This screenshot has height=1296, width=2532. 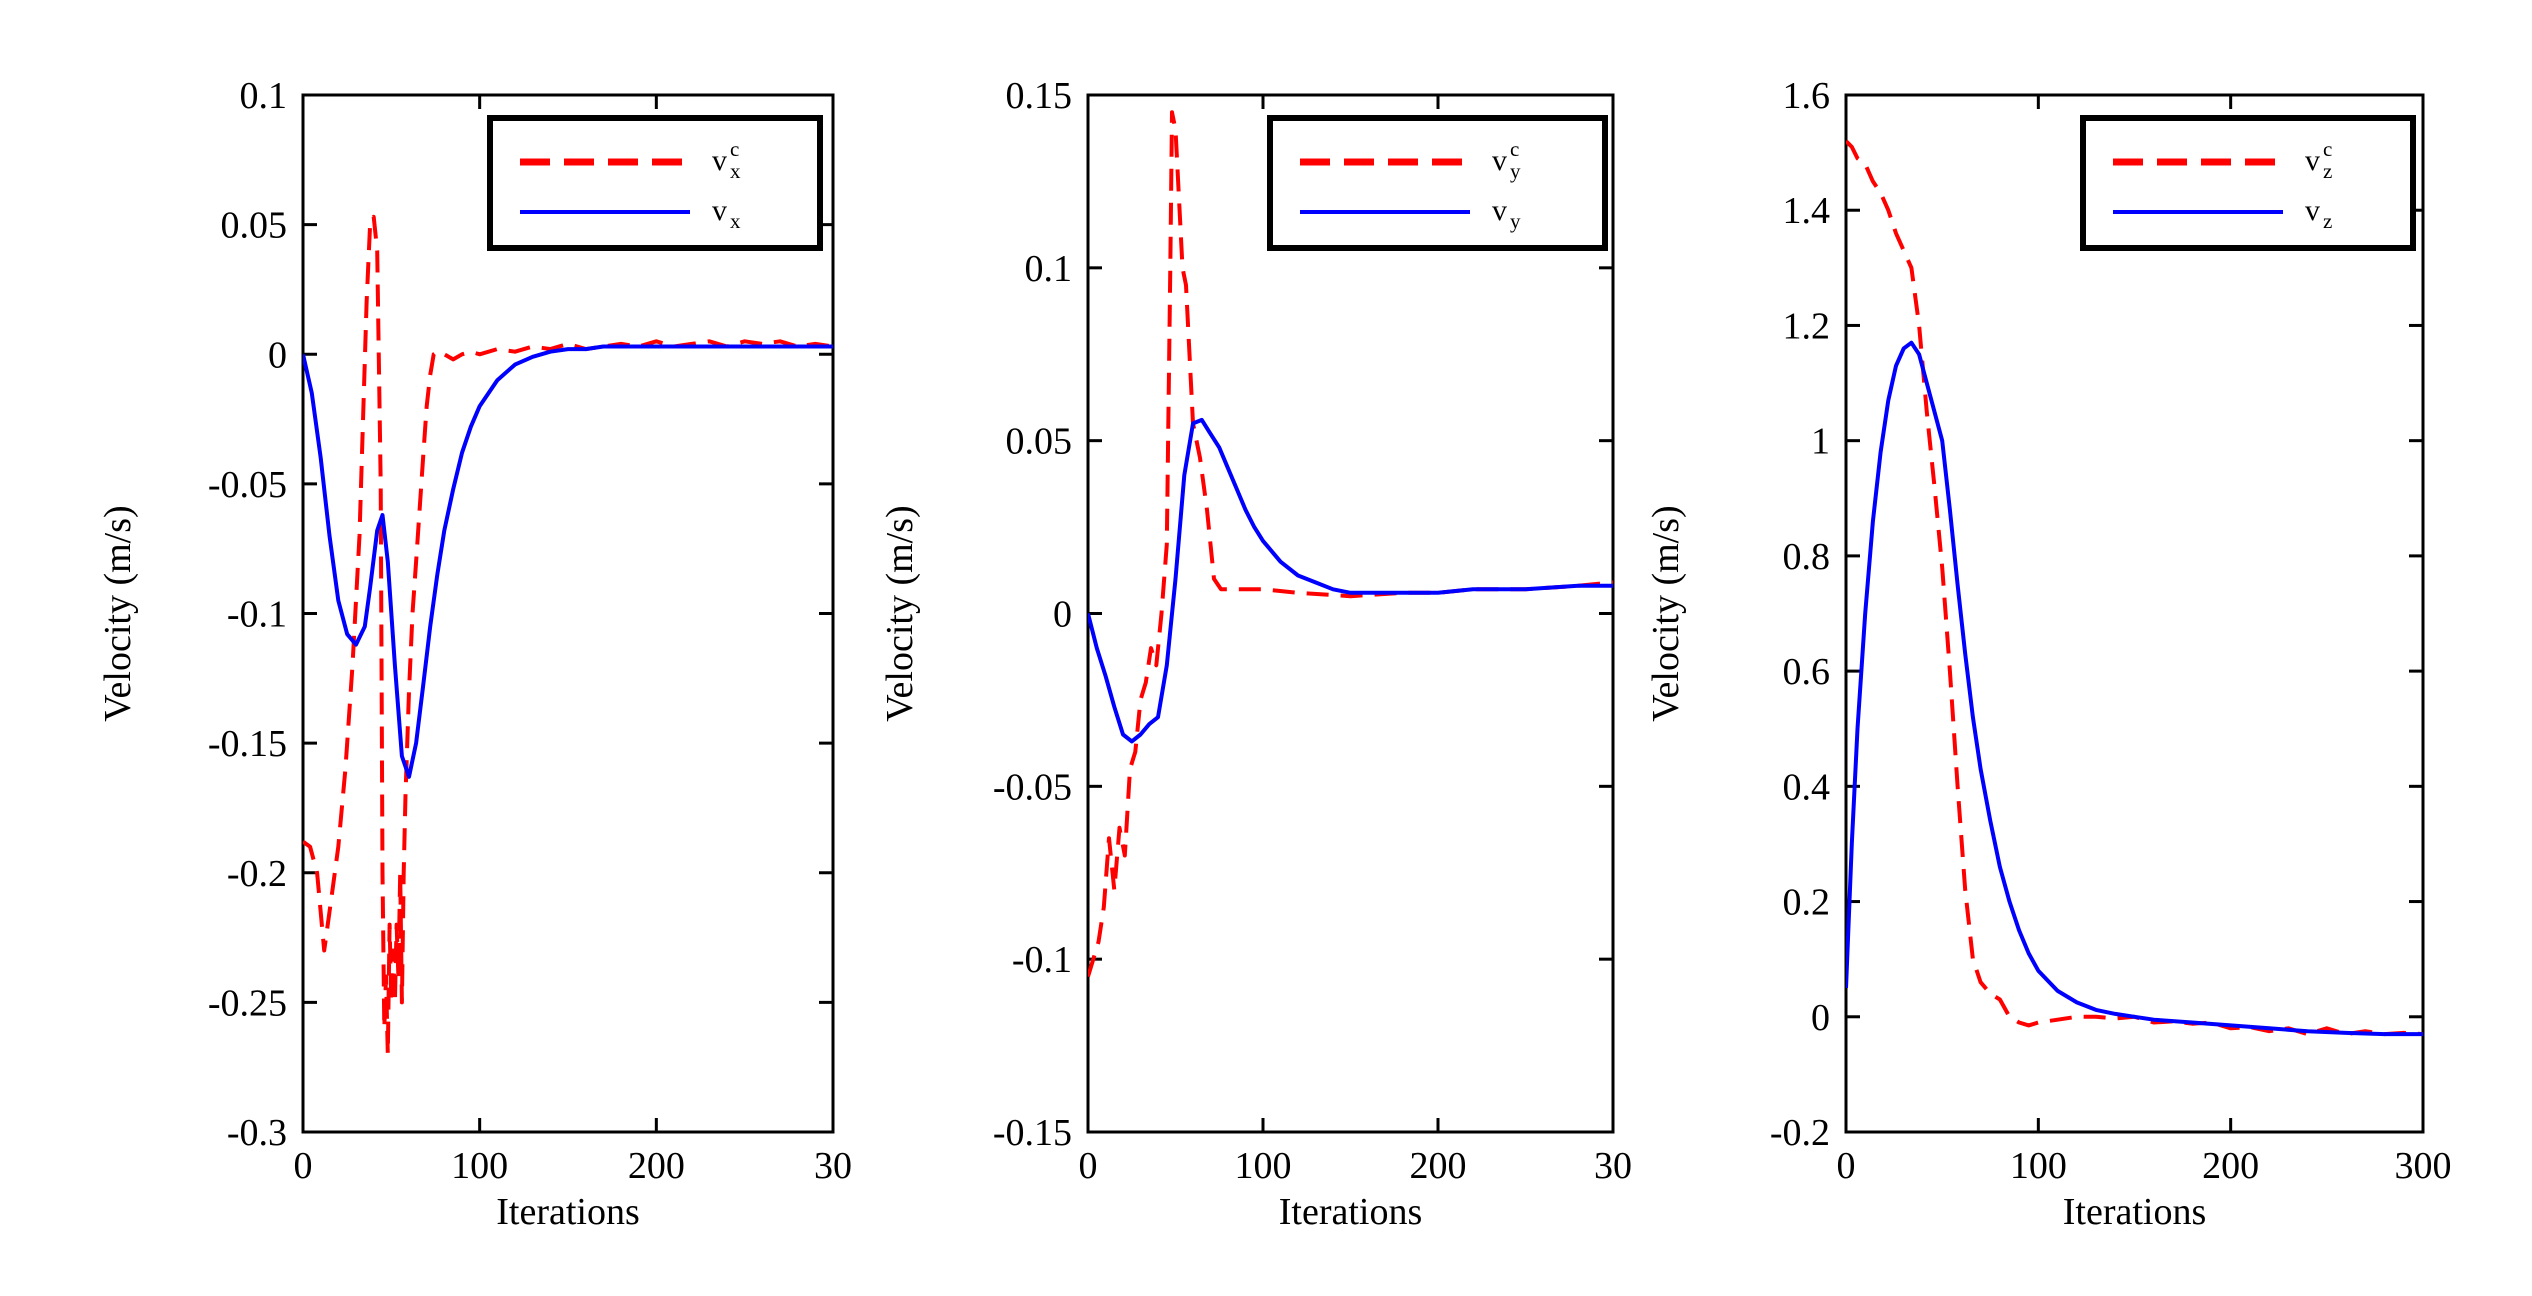 What do you see at coordinates (2327, 171) in the screenshot?
I see `legend-label-sub-vz-0: z` at bounding box center [2327, 171].